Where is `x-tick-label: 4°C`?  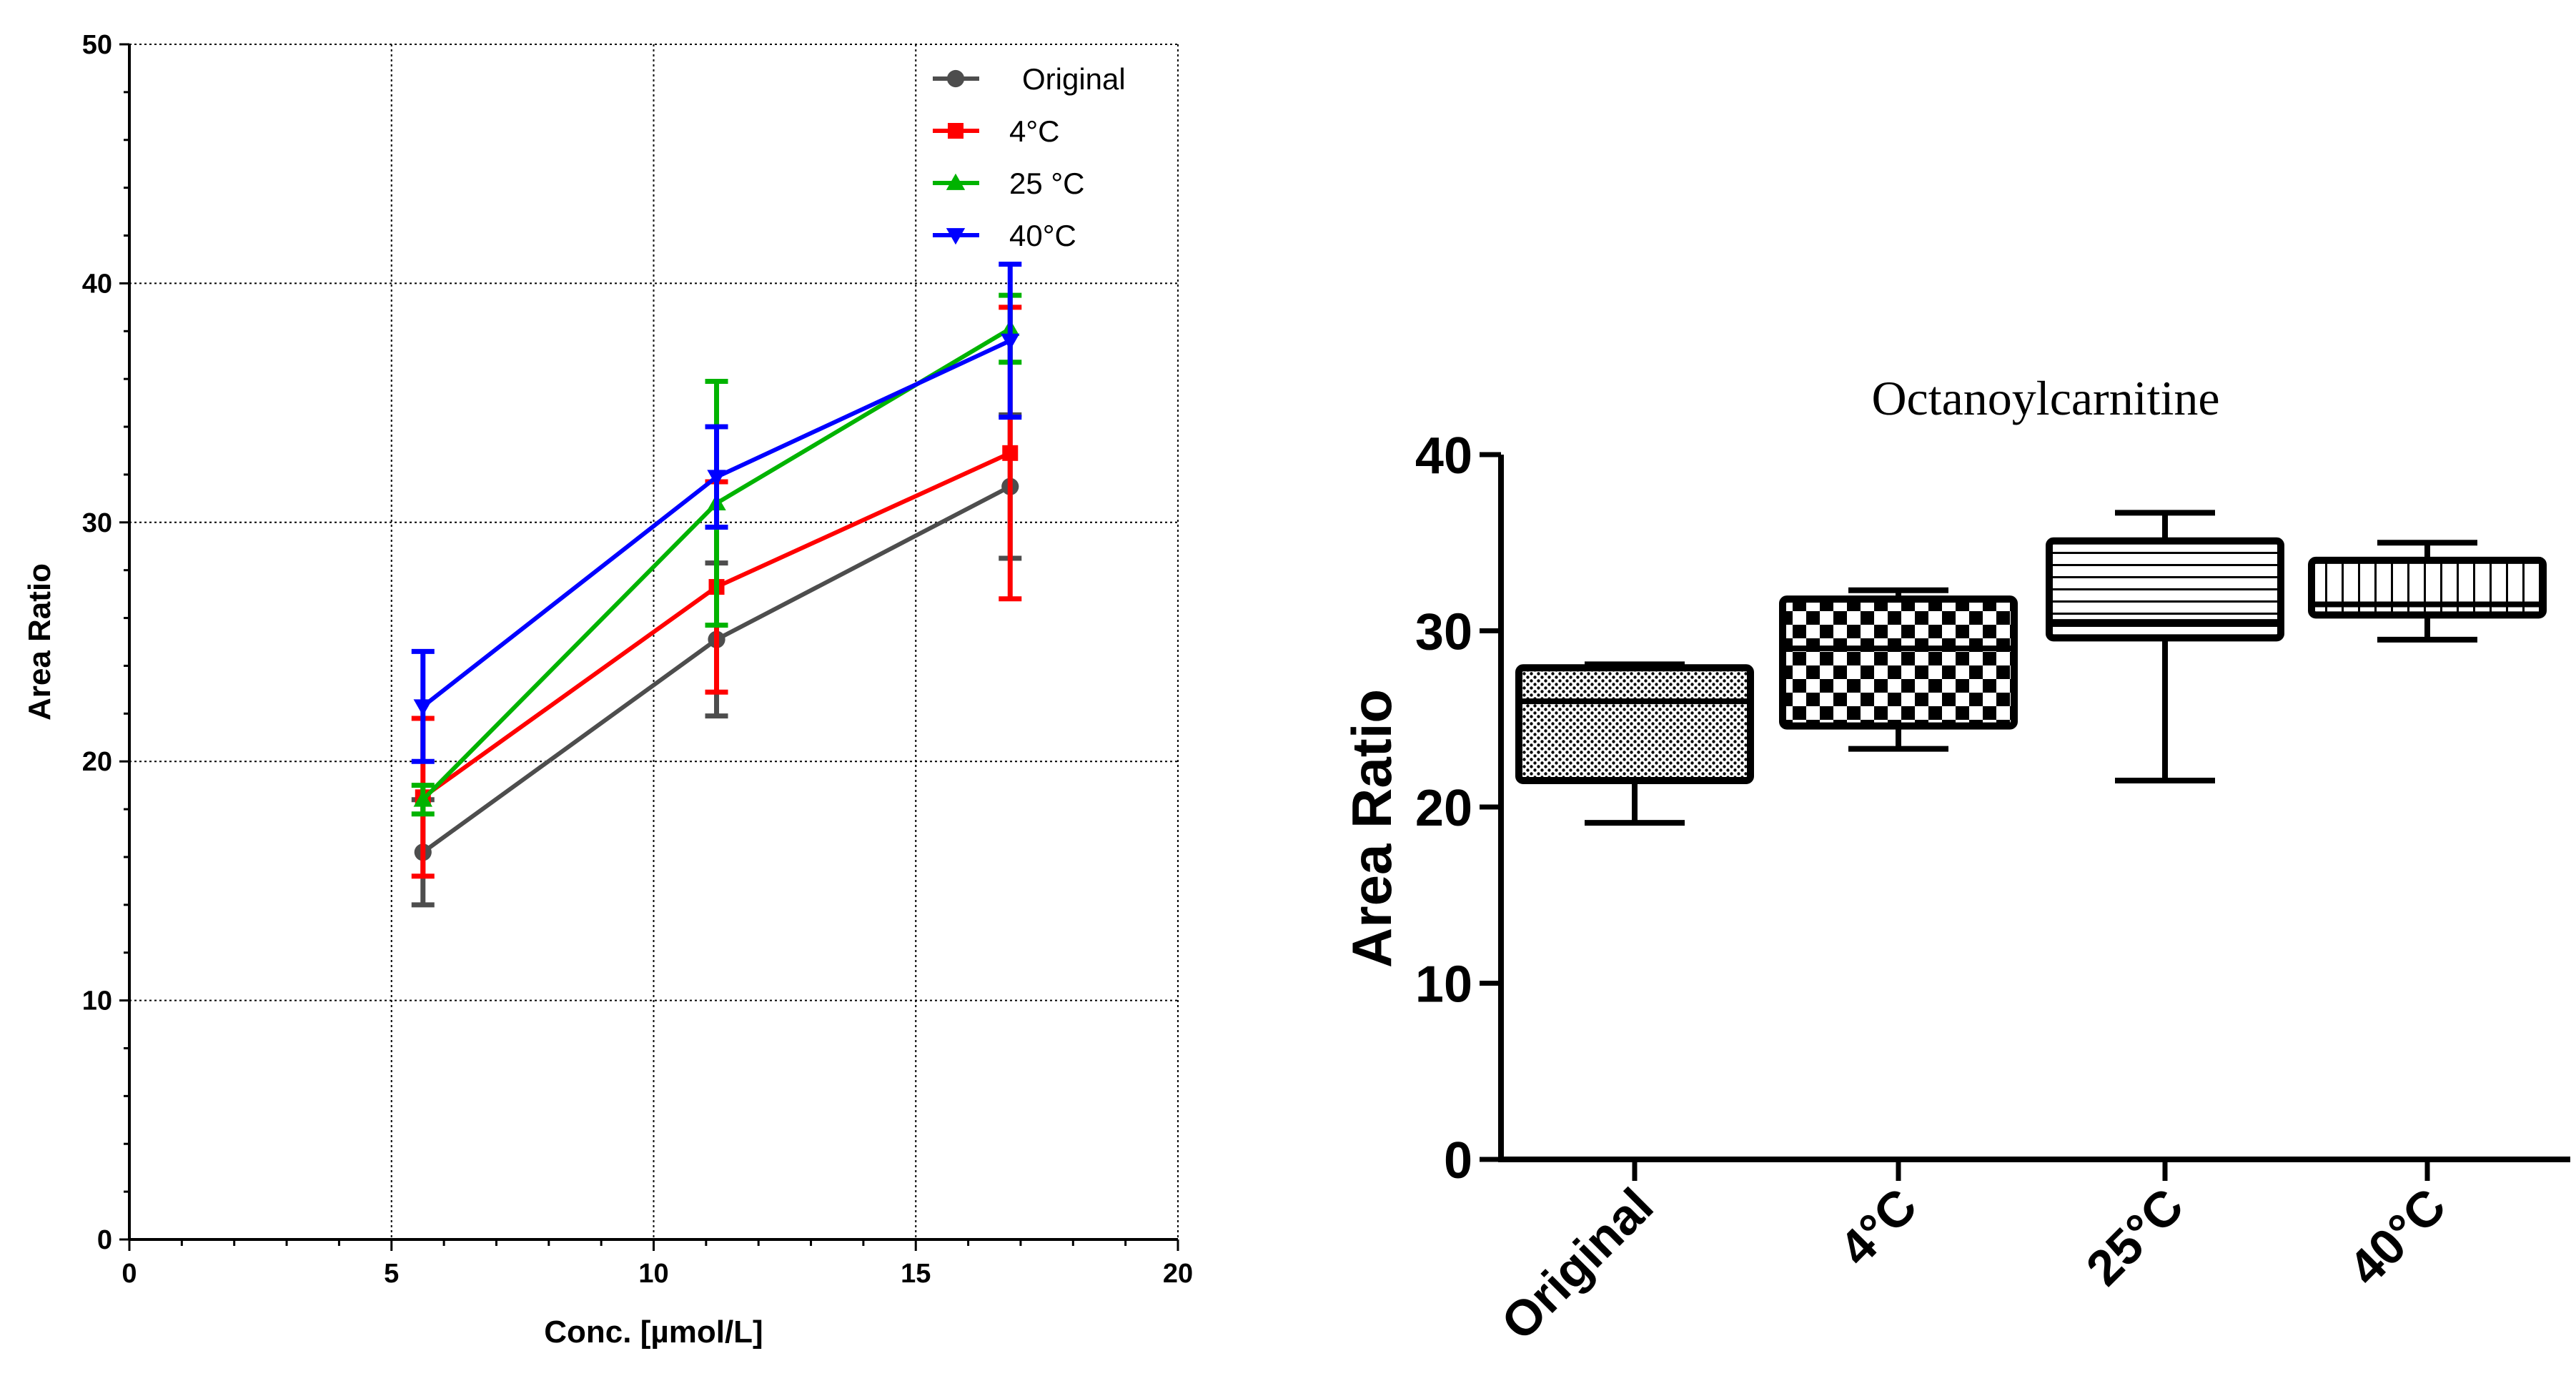 x-tick-label: 4°C is located at coordinates (1877, 1226).